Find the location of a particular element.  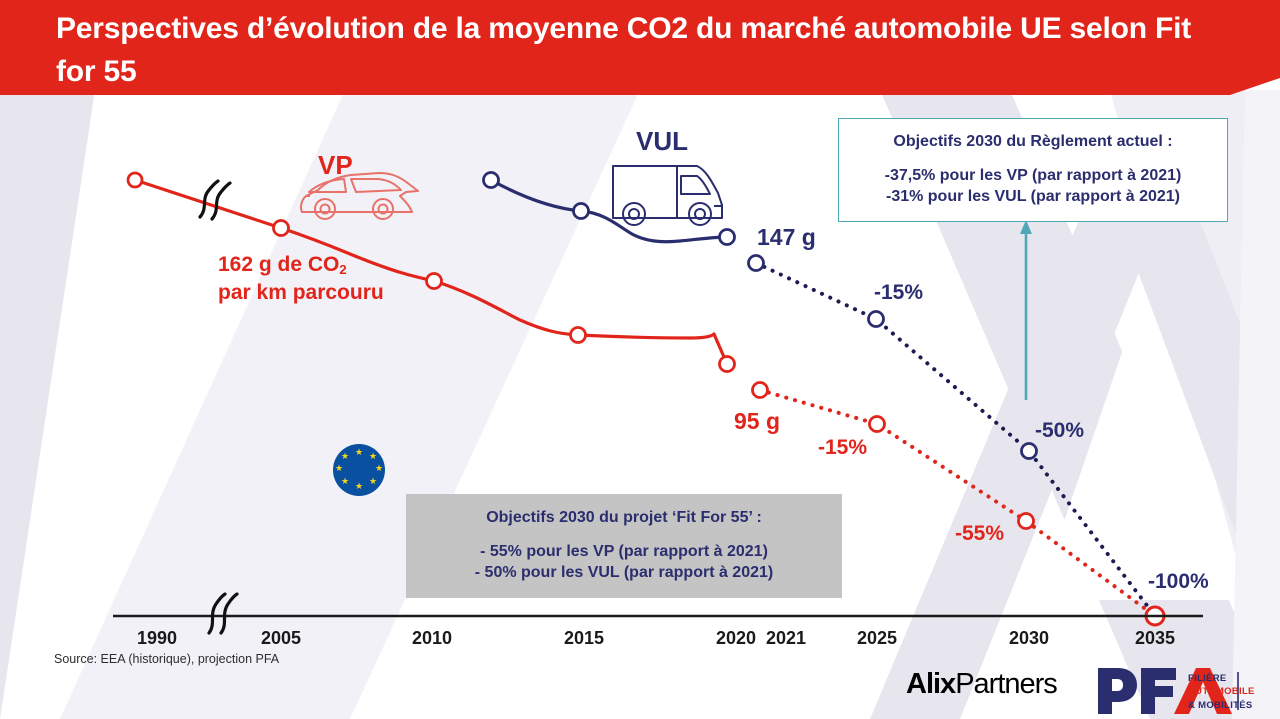

vp-start-number: 162 g is located at coordinates (245, 264).